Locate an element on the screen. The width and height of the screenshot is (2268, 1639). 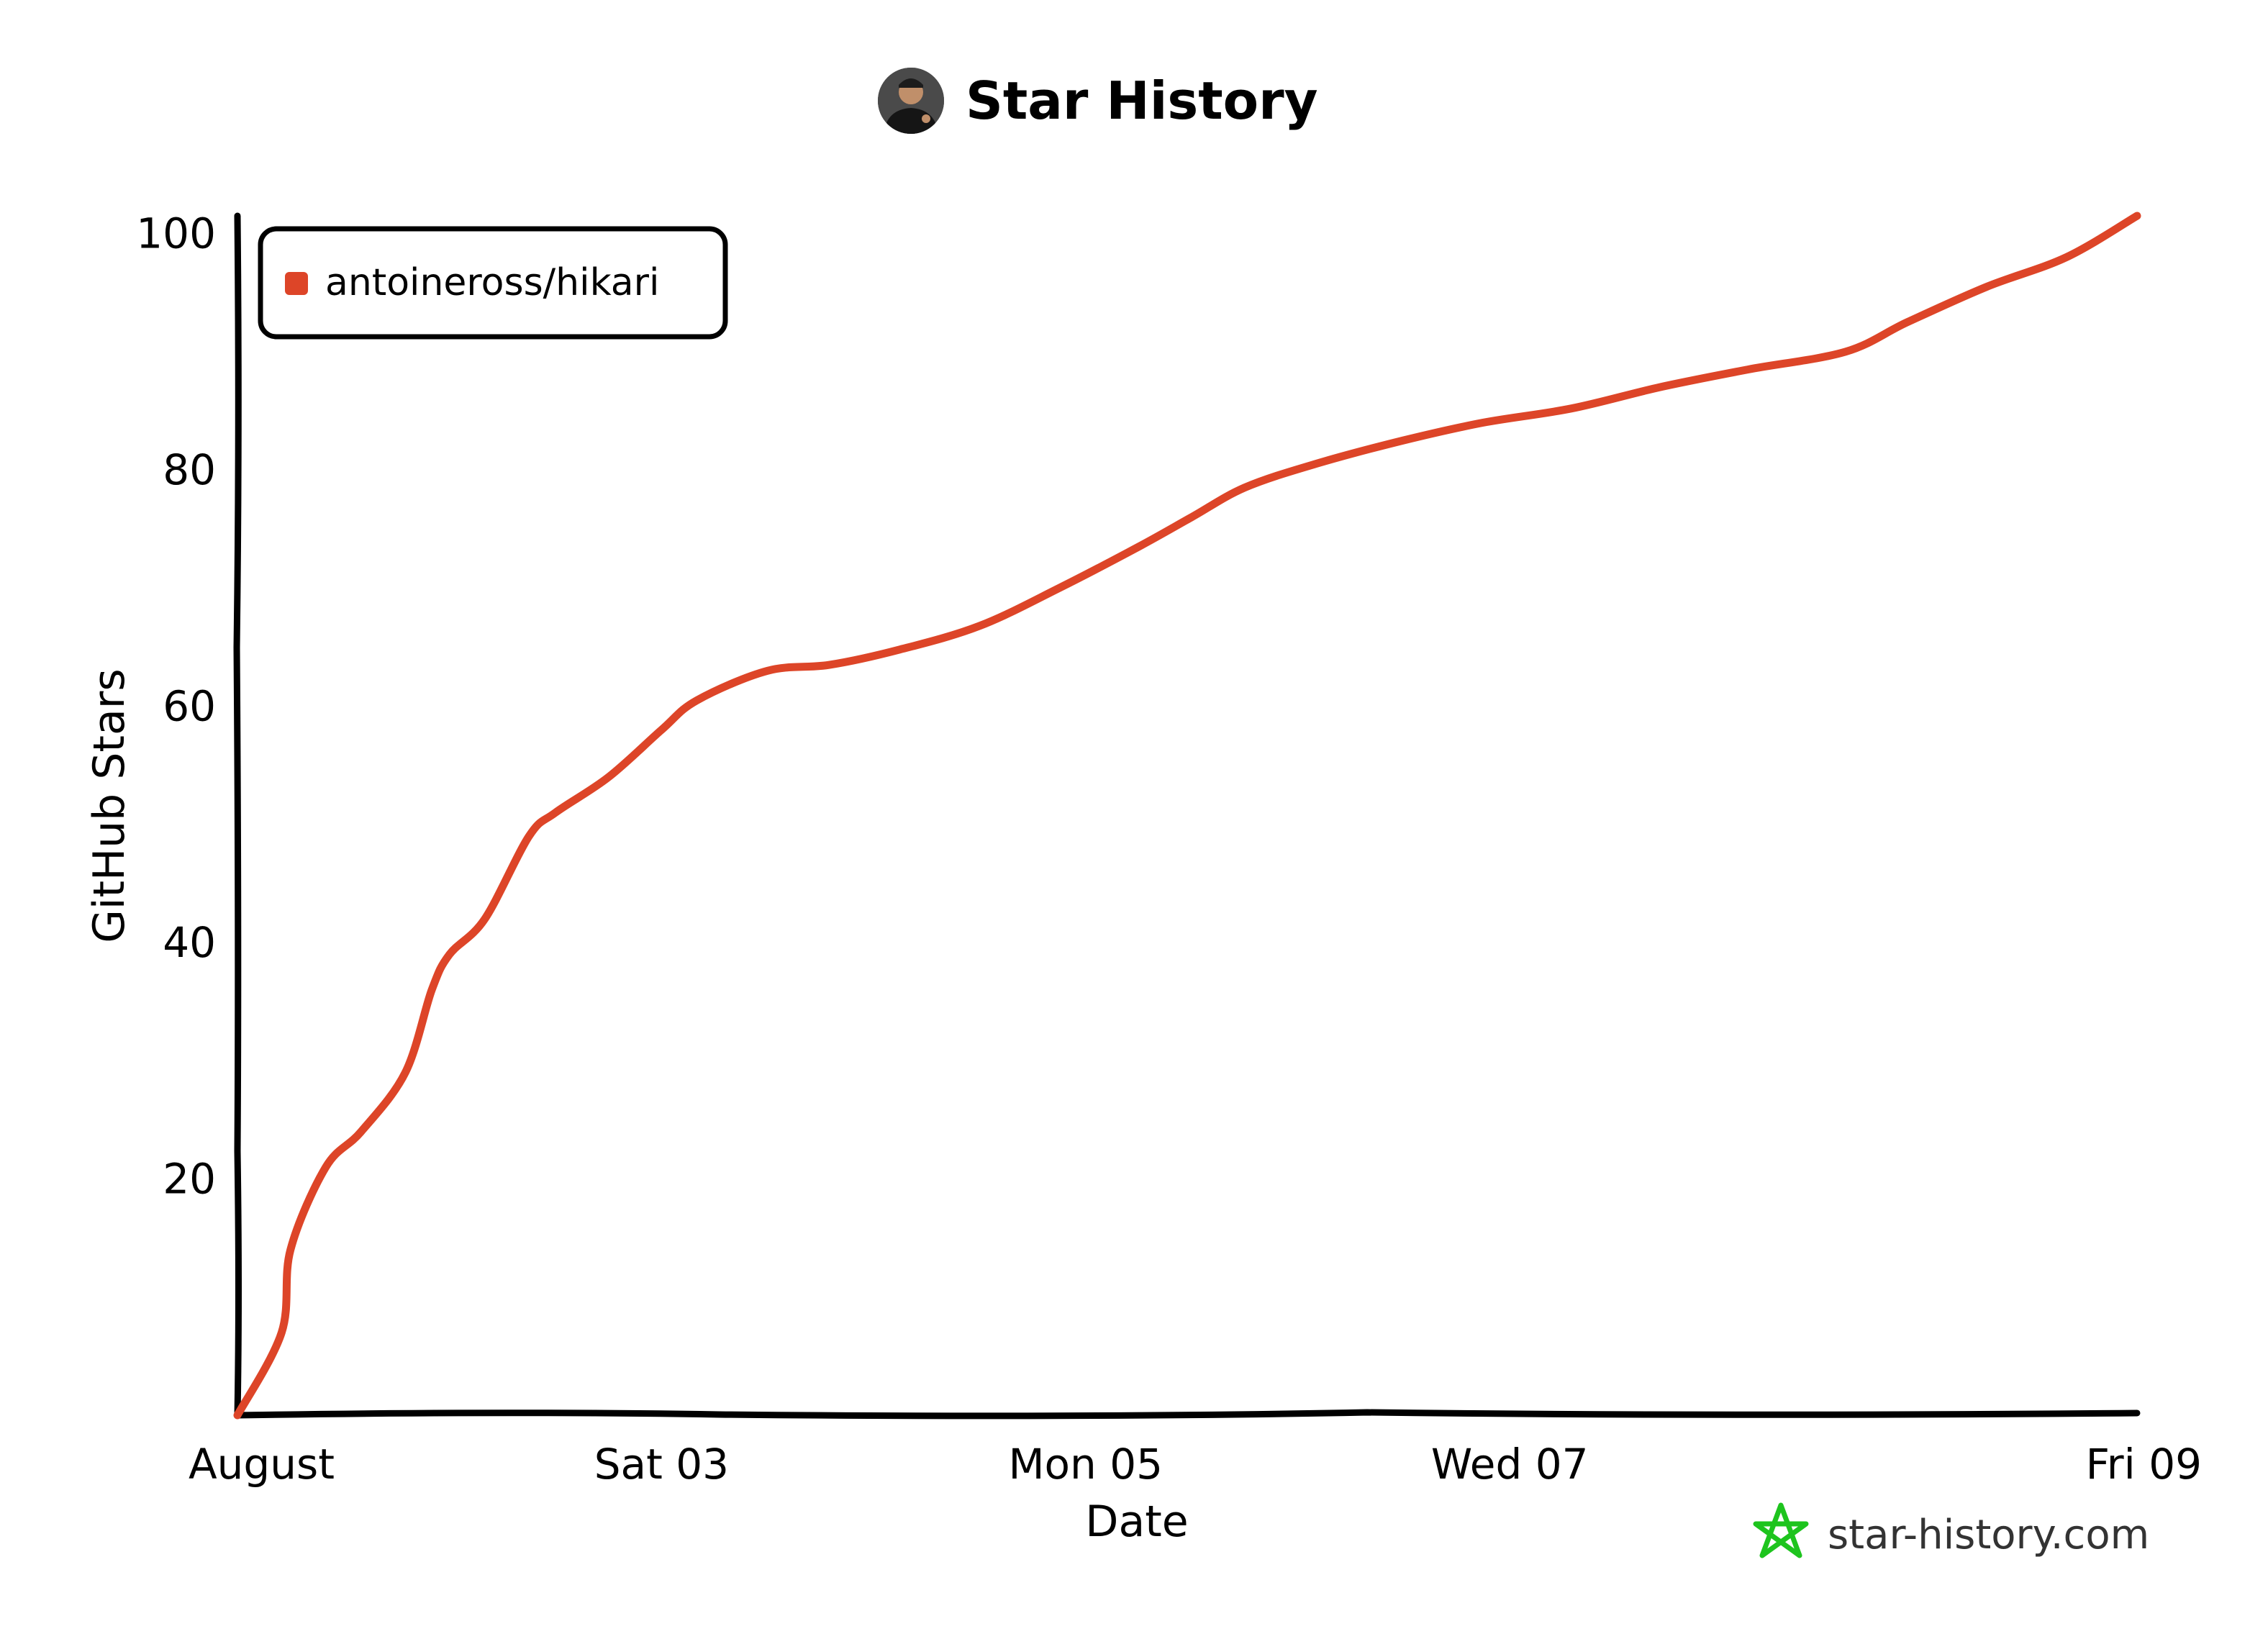
x-axis-ticks: August Sat 03 Mon 05 Wed 07 Fri 09 is located at coordinates (1195, 1464).